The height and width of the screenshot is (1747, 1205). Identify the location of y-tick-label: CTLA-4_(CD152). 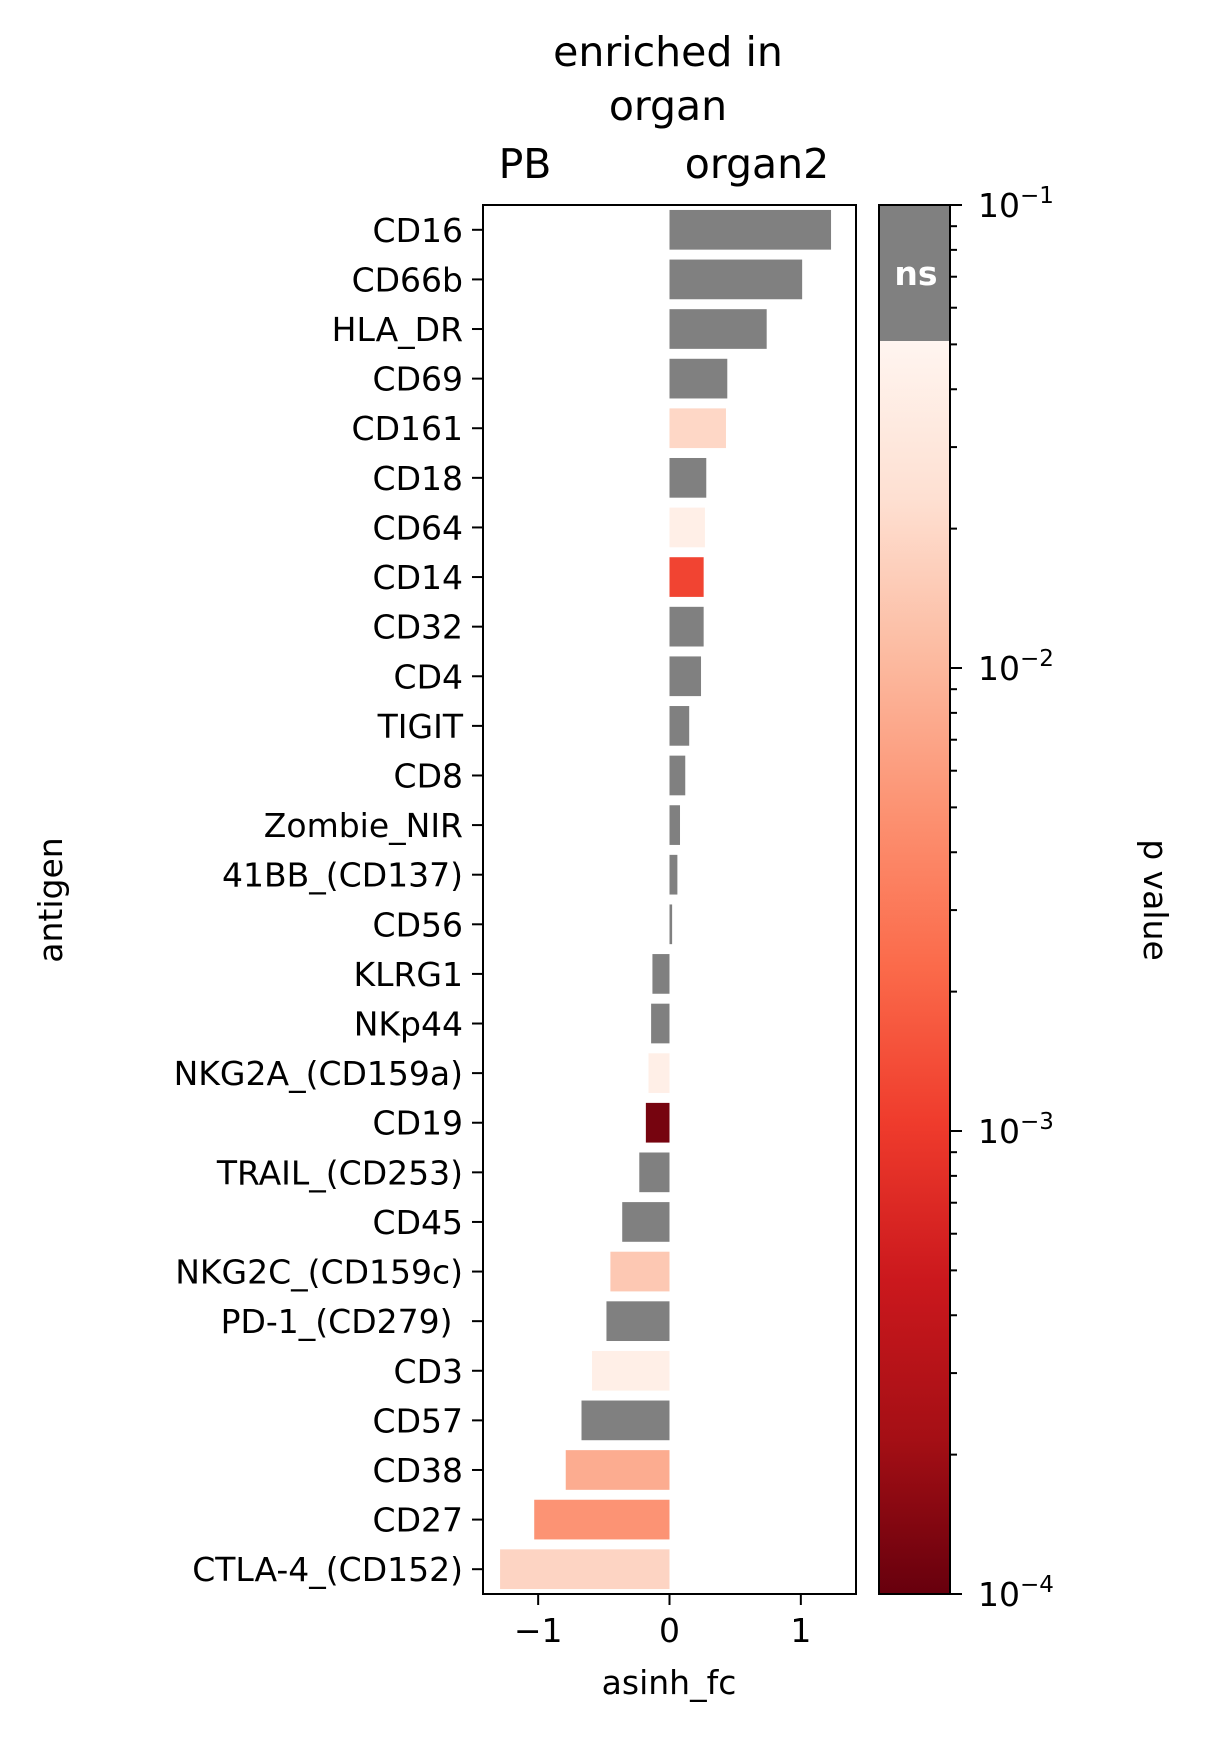
(327, 1569).